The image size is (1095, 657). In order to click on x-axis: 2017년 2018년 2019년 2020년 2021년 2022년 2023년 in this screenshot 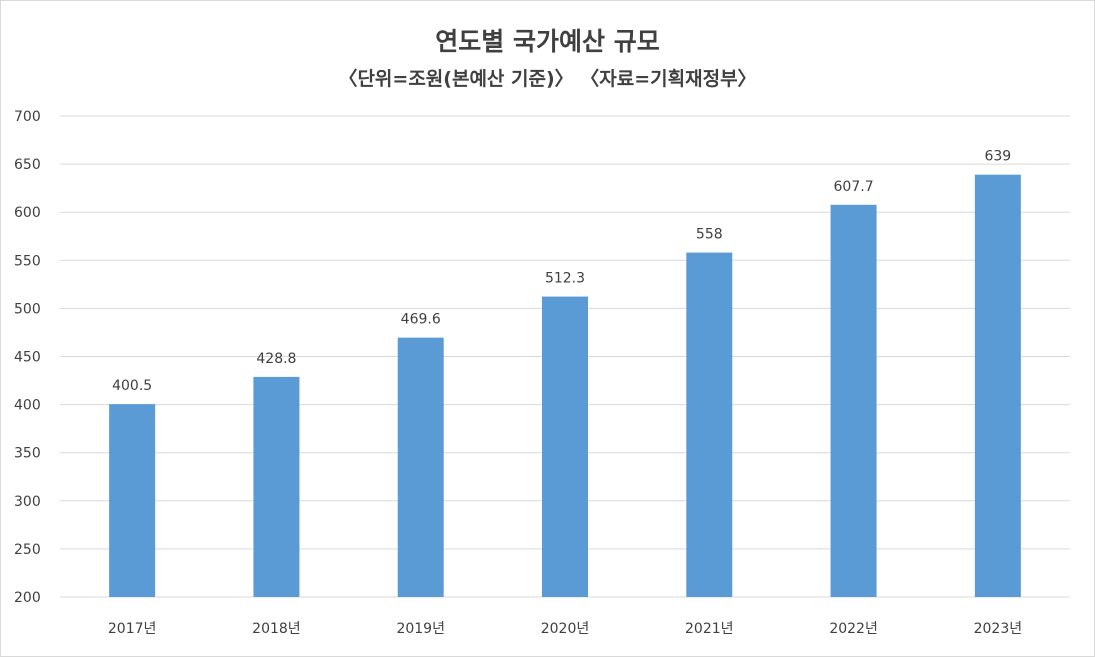, I will do `click(565, 629)`.